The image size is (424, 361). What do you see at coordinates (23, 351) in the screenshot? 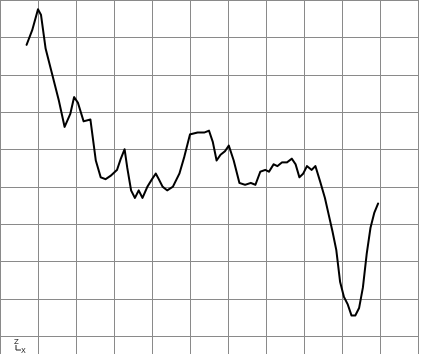
I see `corner-axis-right-label: X` at bounding box center [23, 351].